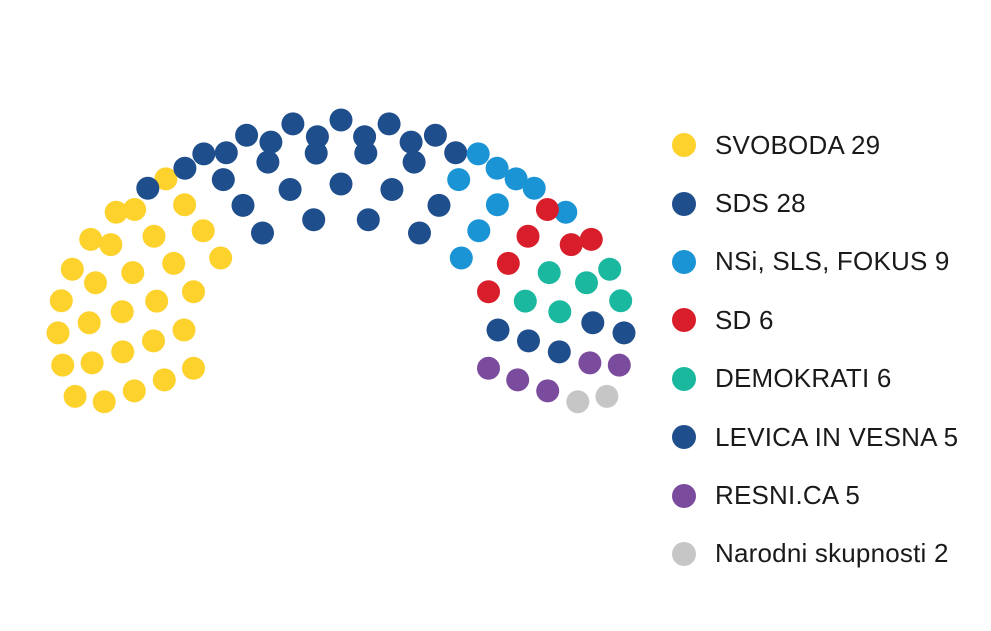 The image size is (991, 631). Describe the element at coordinates (837, 436) in the screenshot. I see `legend-label-levica-in-vesna: LEVICA IN VESNA 5` at that location.